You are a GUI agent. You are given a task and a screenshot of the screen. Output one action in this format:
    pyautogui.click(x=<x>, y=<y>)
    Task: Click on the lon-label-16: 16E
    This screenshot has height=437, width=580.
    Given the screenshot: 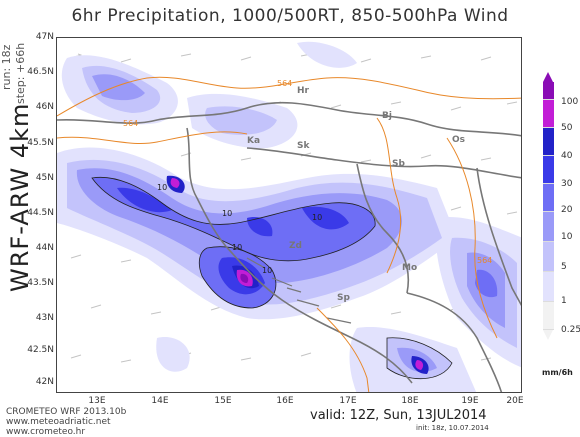 What is the action you would take?
    pyautogui.click(x=285, y=401)
    